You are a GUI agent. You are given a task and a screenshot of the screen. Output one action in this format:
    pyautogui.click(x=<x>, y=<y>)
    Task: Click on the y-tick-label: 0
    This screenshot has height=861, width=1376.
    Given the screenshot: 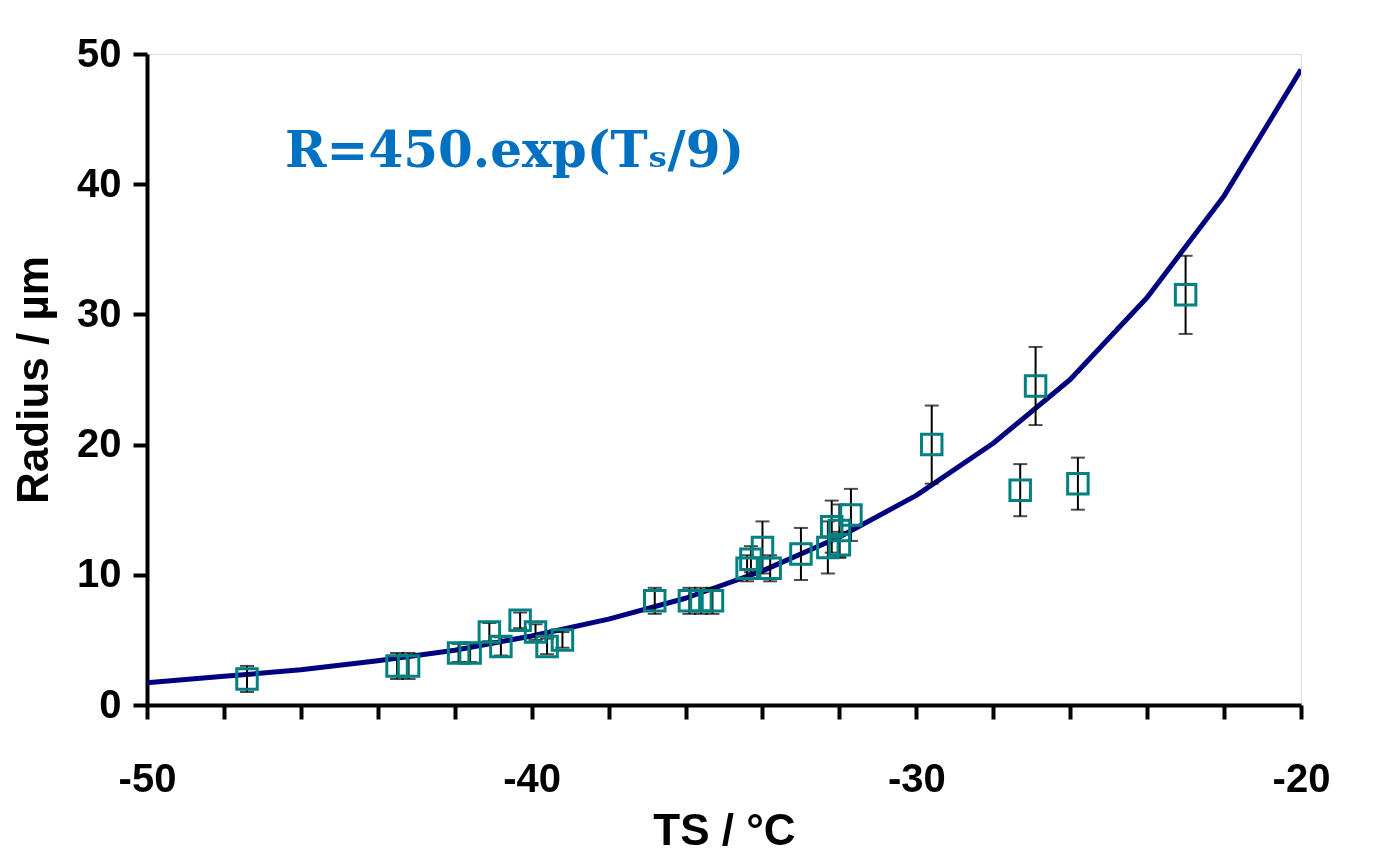 What is the action you would take?
    pyautogui.click(x=110, y=703)
    